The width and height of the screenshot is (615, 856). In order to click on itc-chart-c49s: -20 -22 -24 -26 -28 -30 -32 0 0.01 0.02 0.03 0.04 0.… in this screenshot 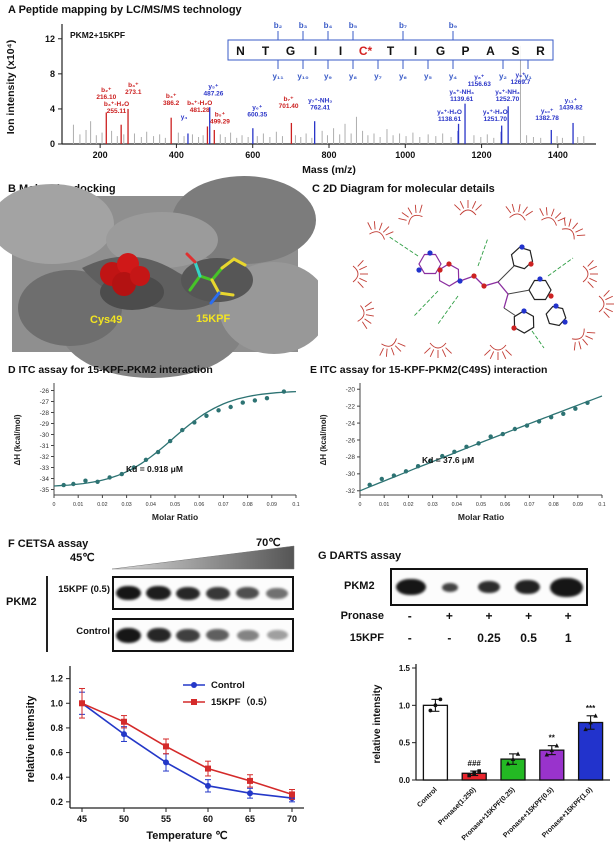, I will do `click(462, 452)`.